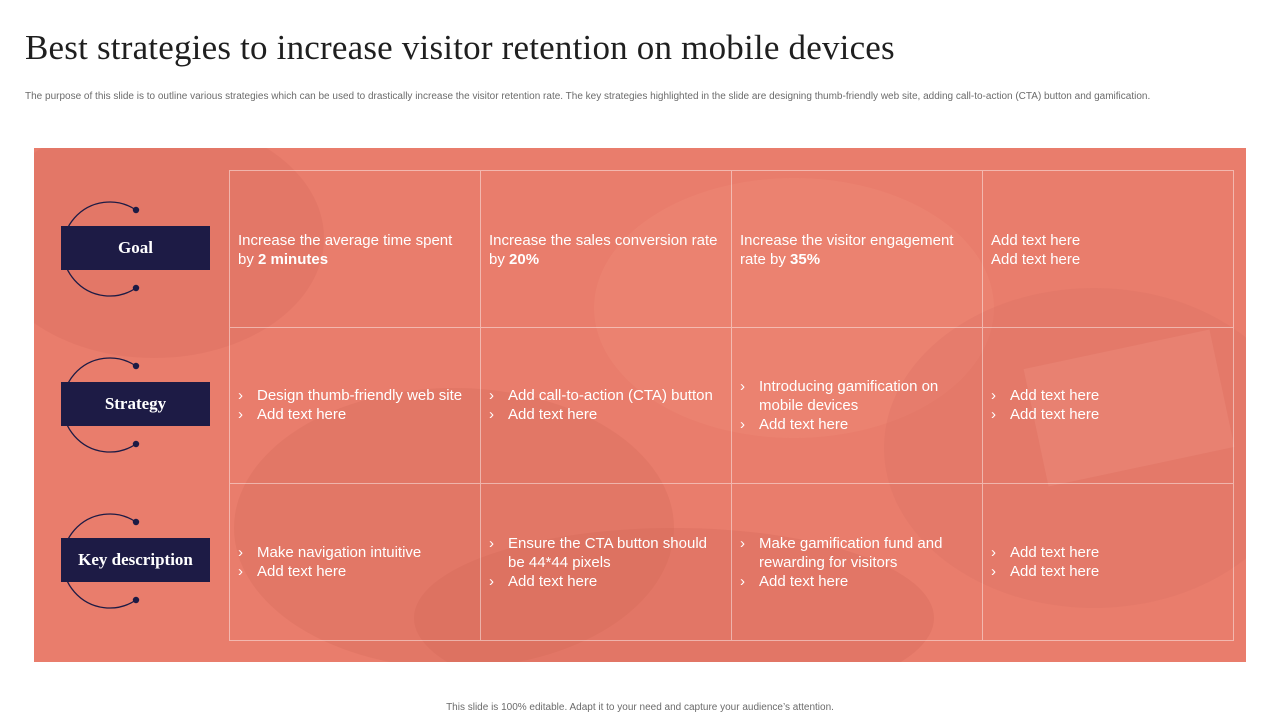 Image resolution: width=1280 pixels, height=720 pixels. Describe the element at coordinates (135, 248) in the screenshot. I see `row-label-goal: Goal` at that location.